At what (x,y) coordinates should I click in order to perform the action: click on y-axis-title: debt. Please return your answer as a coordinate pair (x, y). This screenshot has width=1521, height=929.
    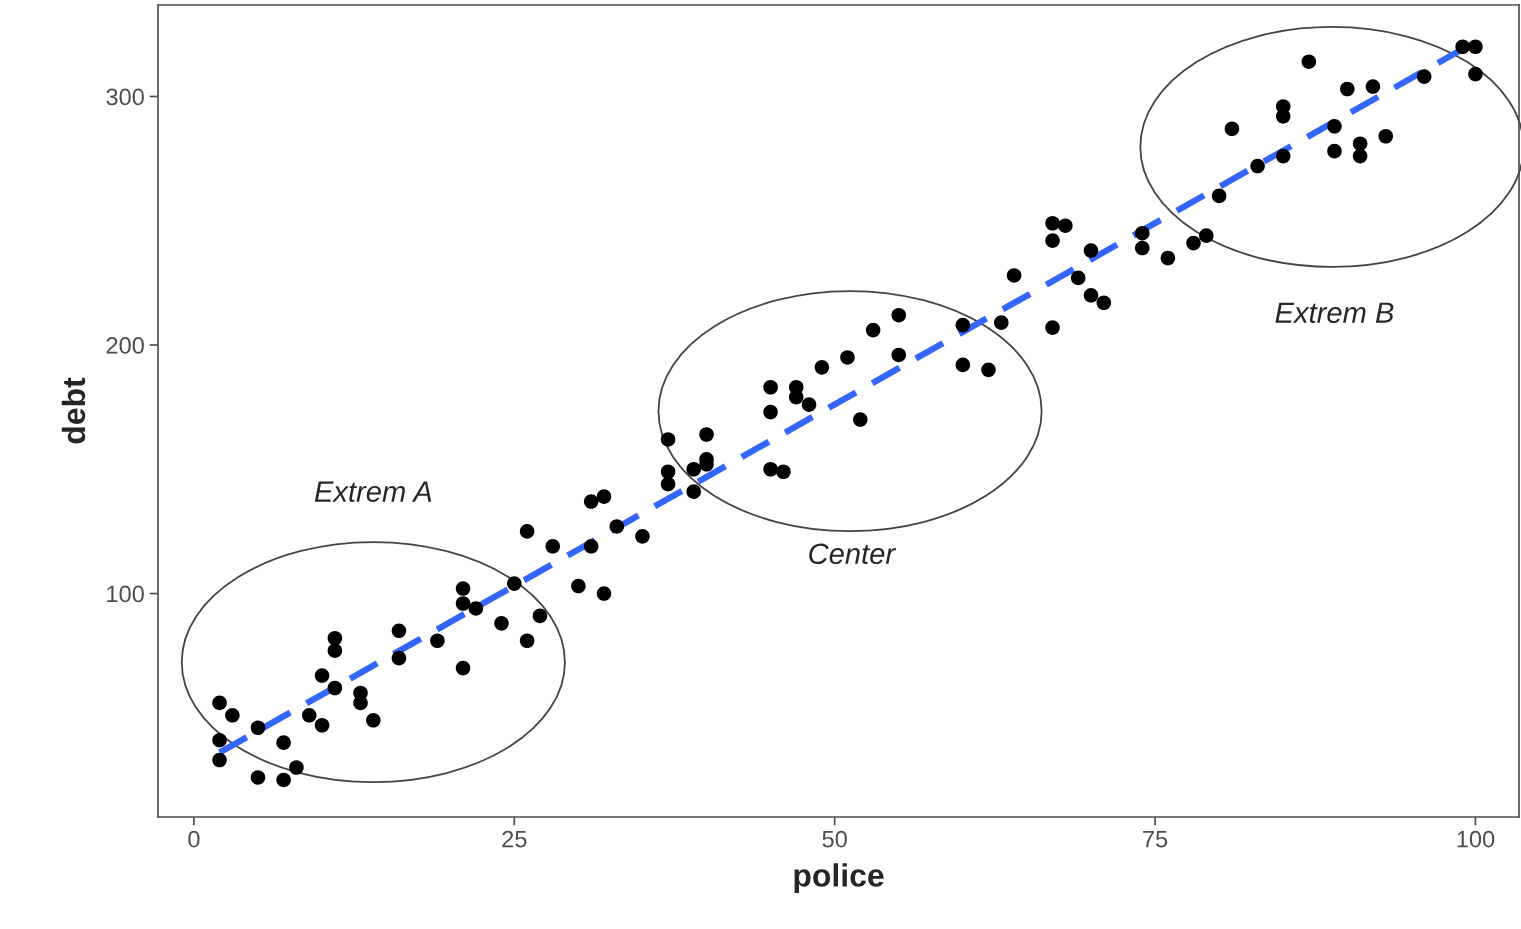
    Looking at the image, I should click on (73, 410).